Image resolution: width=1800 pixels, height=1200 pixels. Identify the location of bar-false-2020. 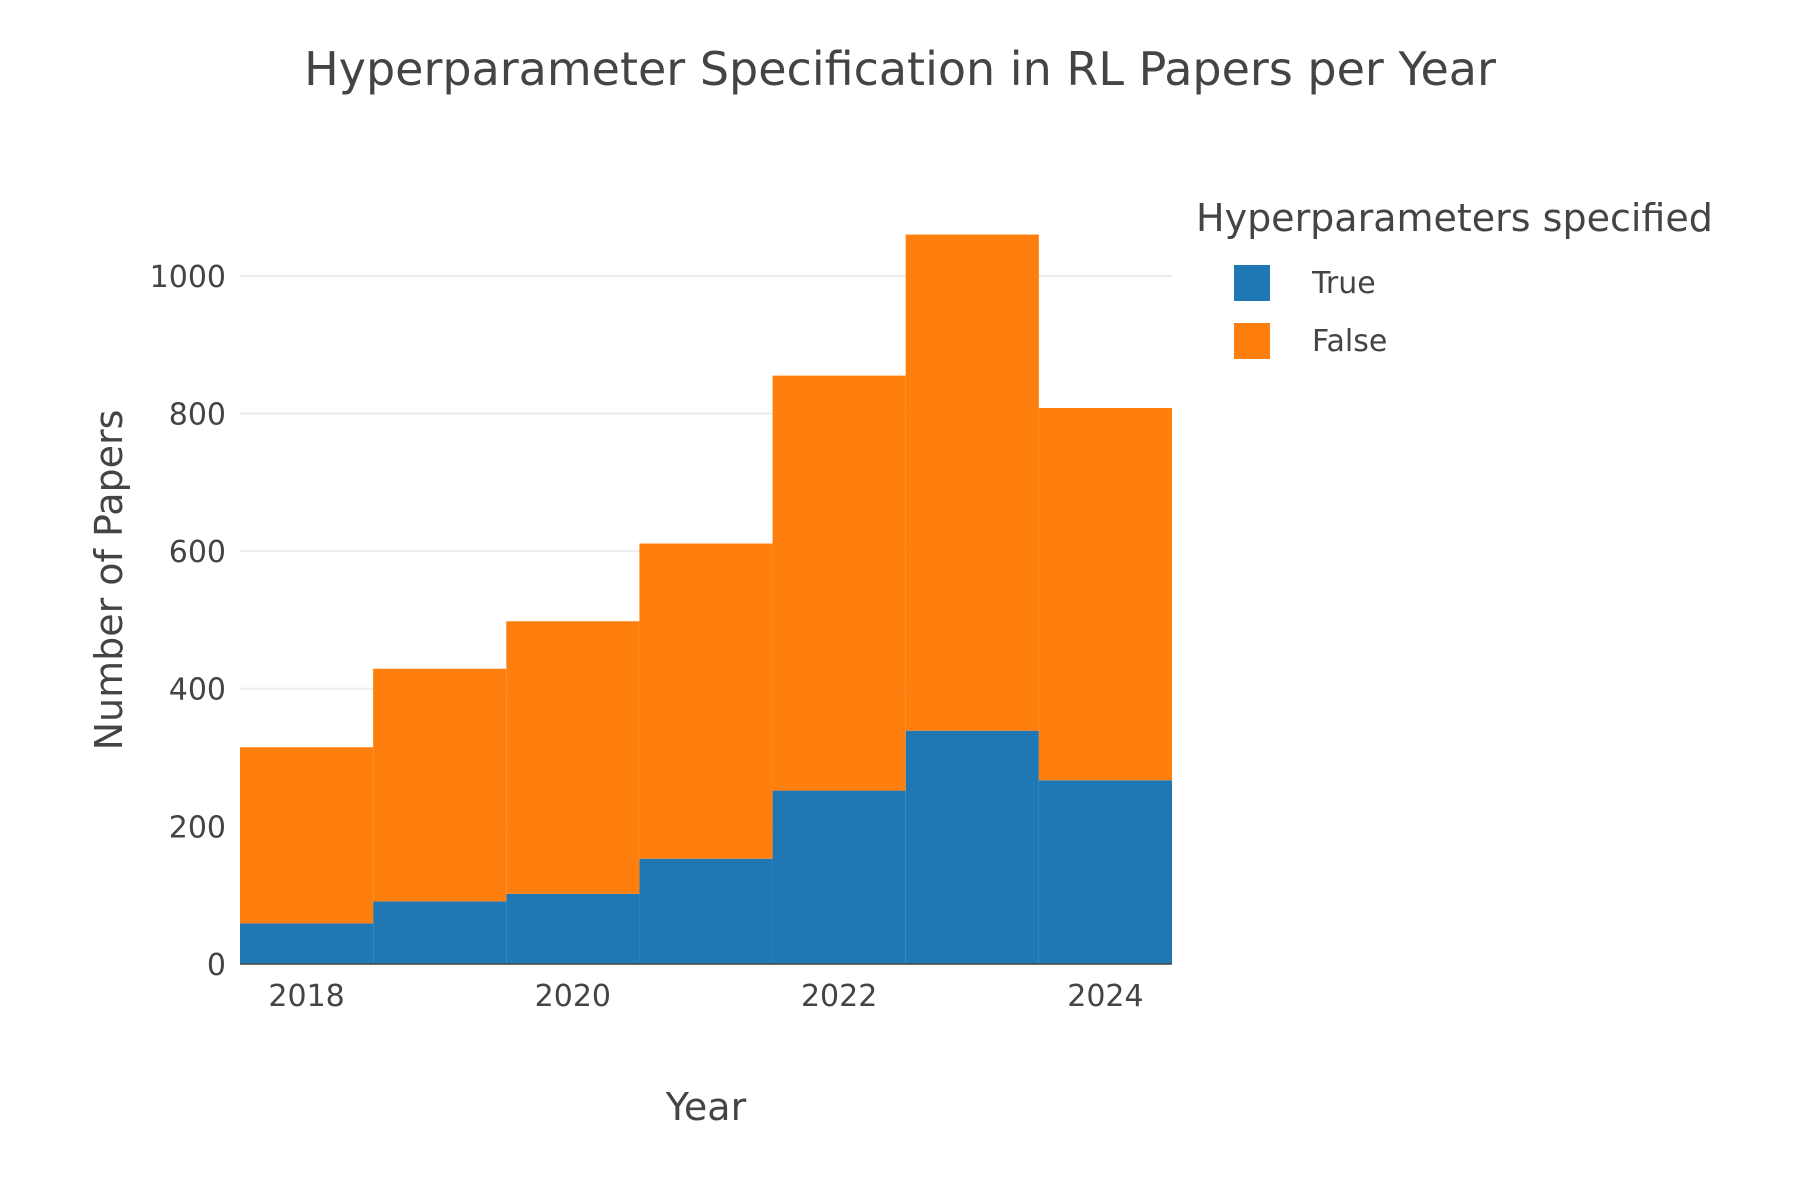
(573, 757).